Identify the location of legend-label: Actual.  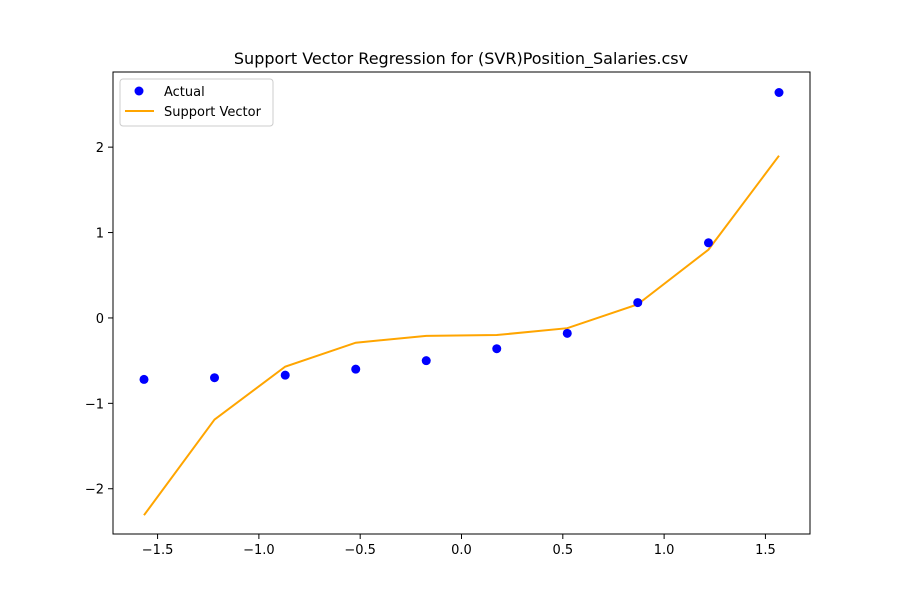
(184, 92).